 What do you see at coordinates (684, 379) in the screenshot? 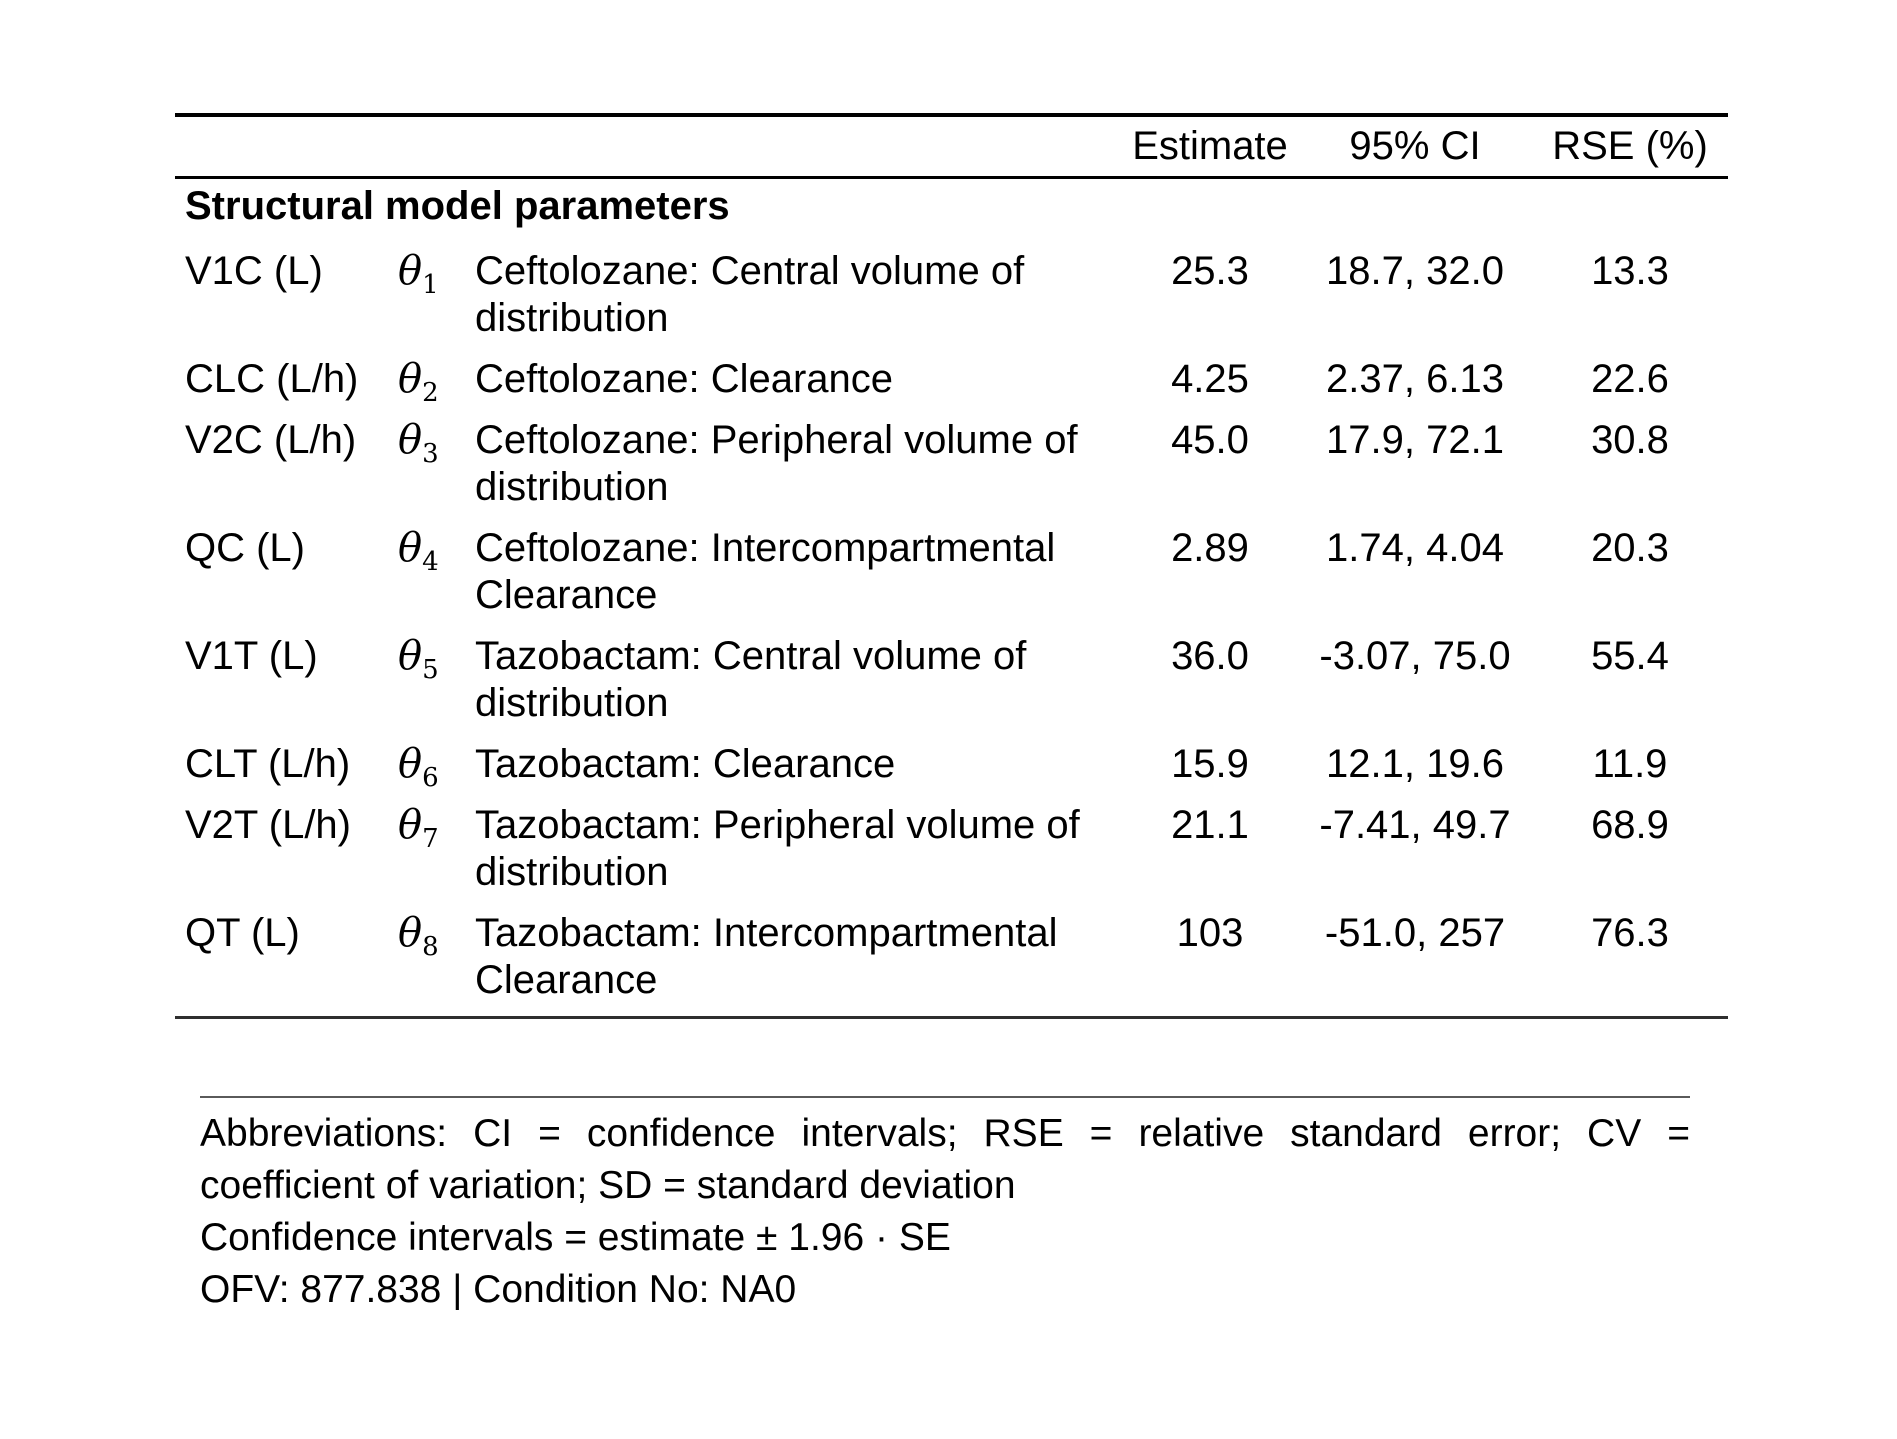
I see `param-description: Ceftolozane: Clearance` at bounding box center [684, 379].